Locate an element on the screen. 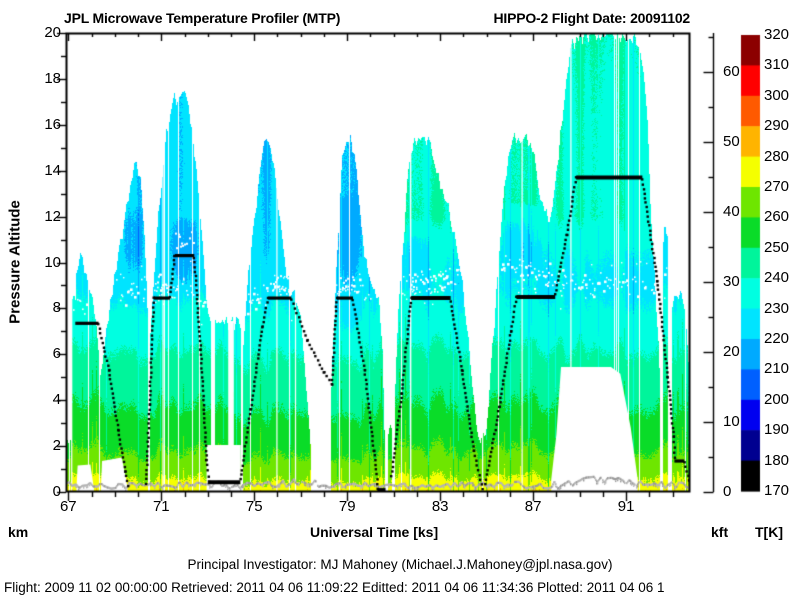  x-tick-label: 83 is located at coordinates (440, 506).